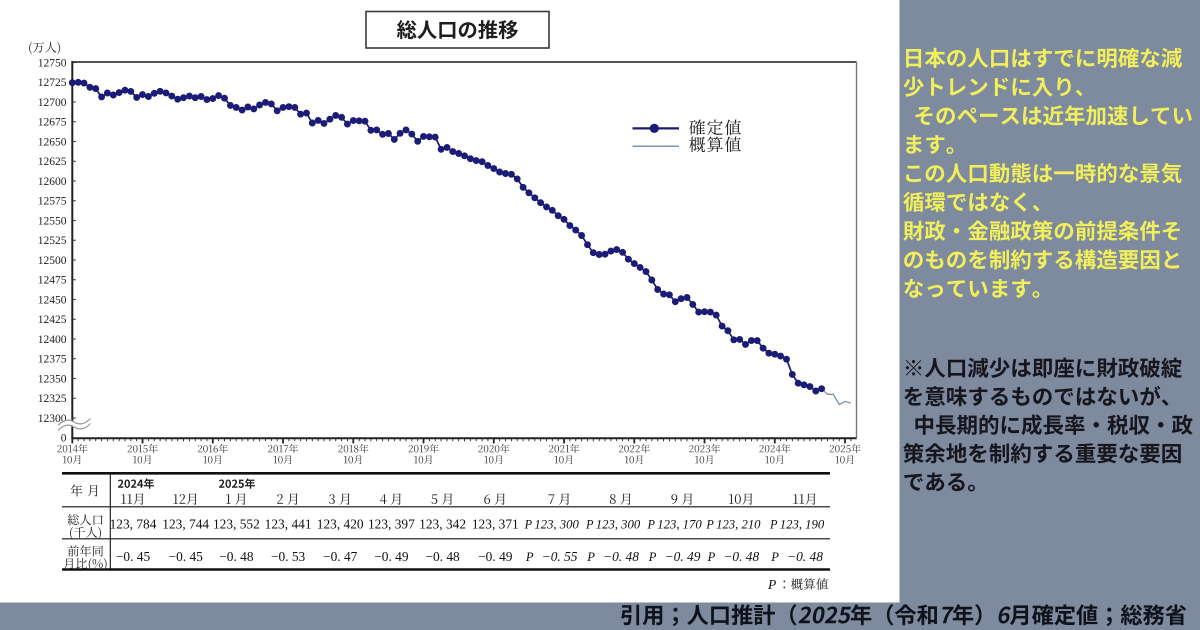 This screenshot has height=630, width=1200. What do you see at coordinates (52, 241) in the screenshot?
I see `svg-text: 12525` at bounding box center [52, 241].